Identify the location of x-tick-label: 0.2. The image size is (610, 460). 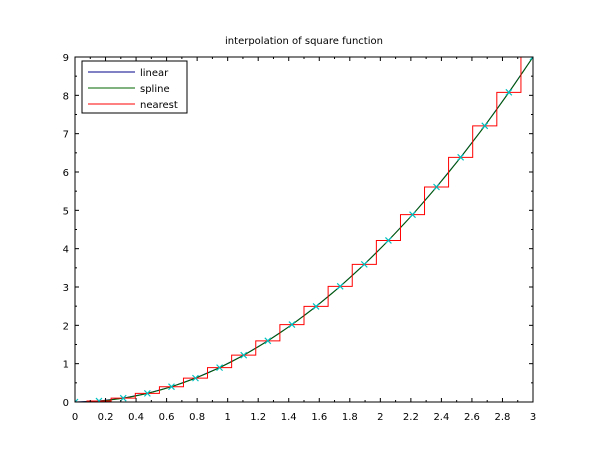
(106, 417).